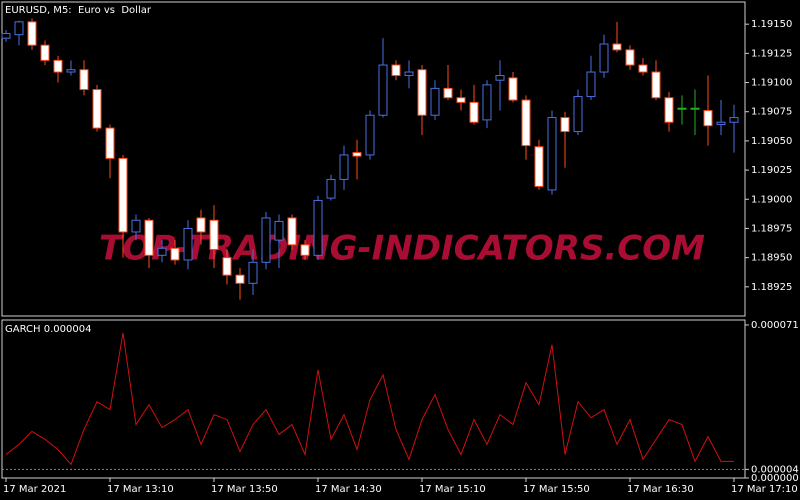  Describe the element at coordinates (775, 469) in the screenshot. I see `y-tick-label: 0.000004` at that location.